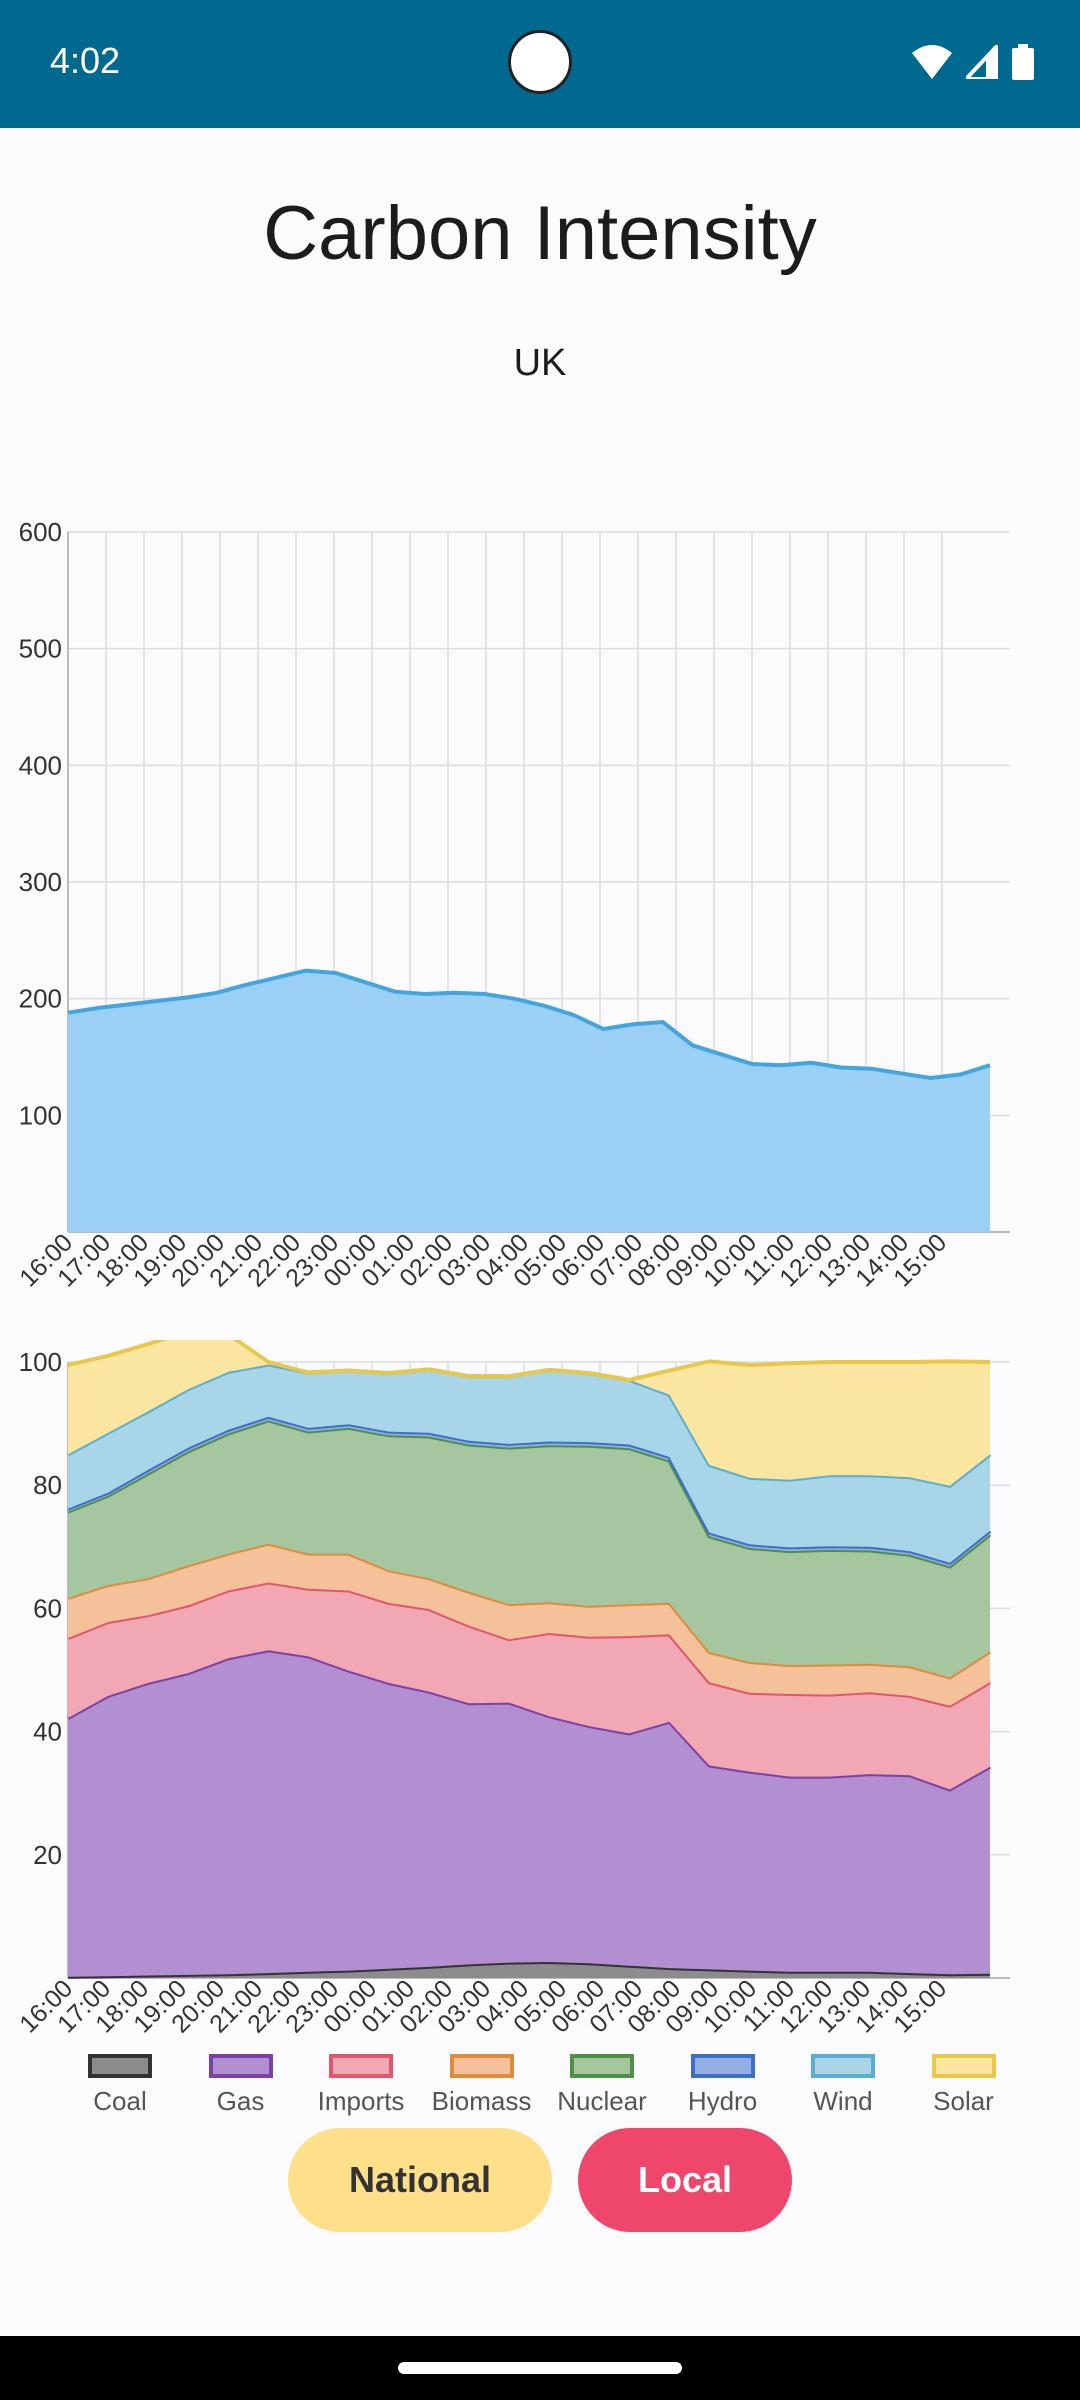 The height and width of the screenshot is (2400, 1080). I want to click on legend-label: Coal, so click(120, 2101).